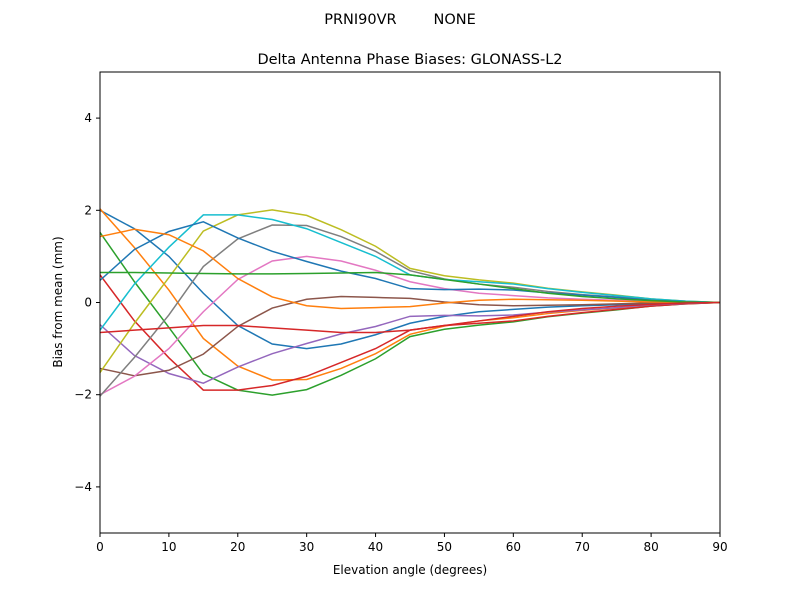 The image size is (800, 604). I want to click on x-tick-label: 90, so click(719, 547).